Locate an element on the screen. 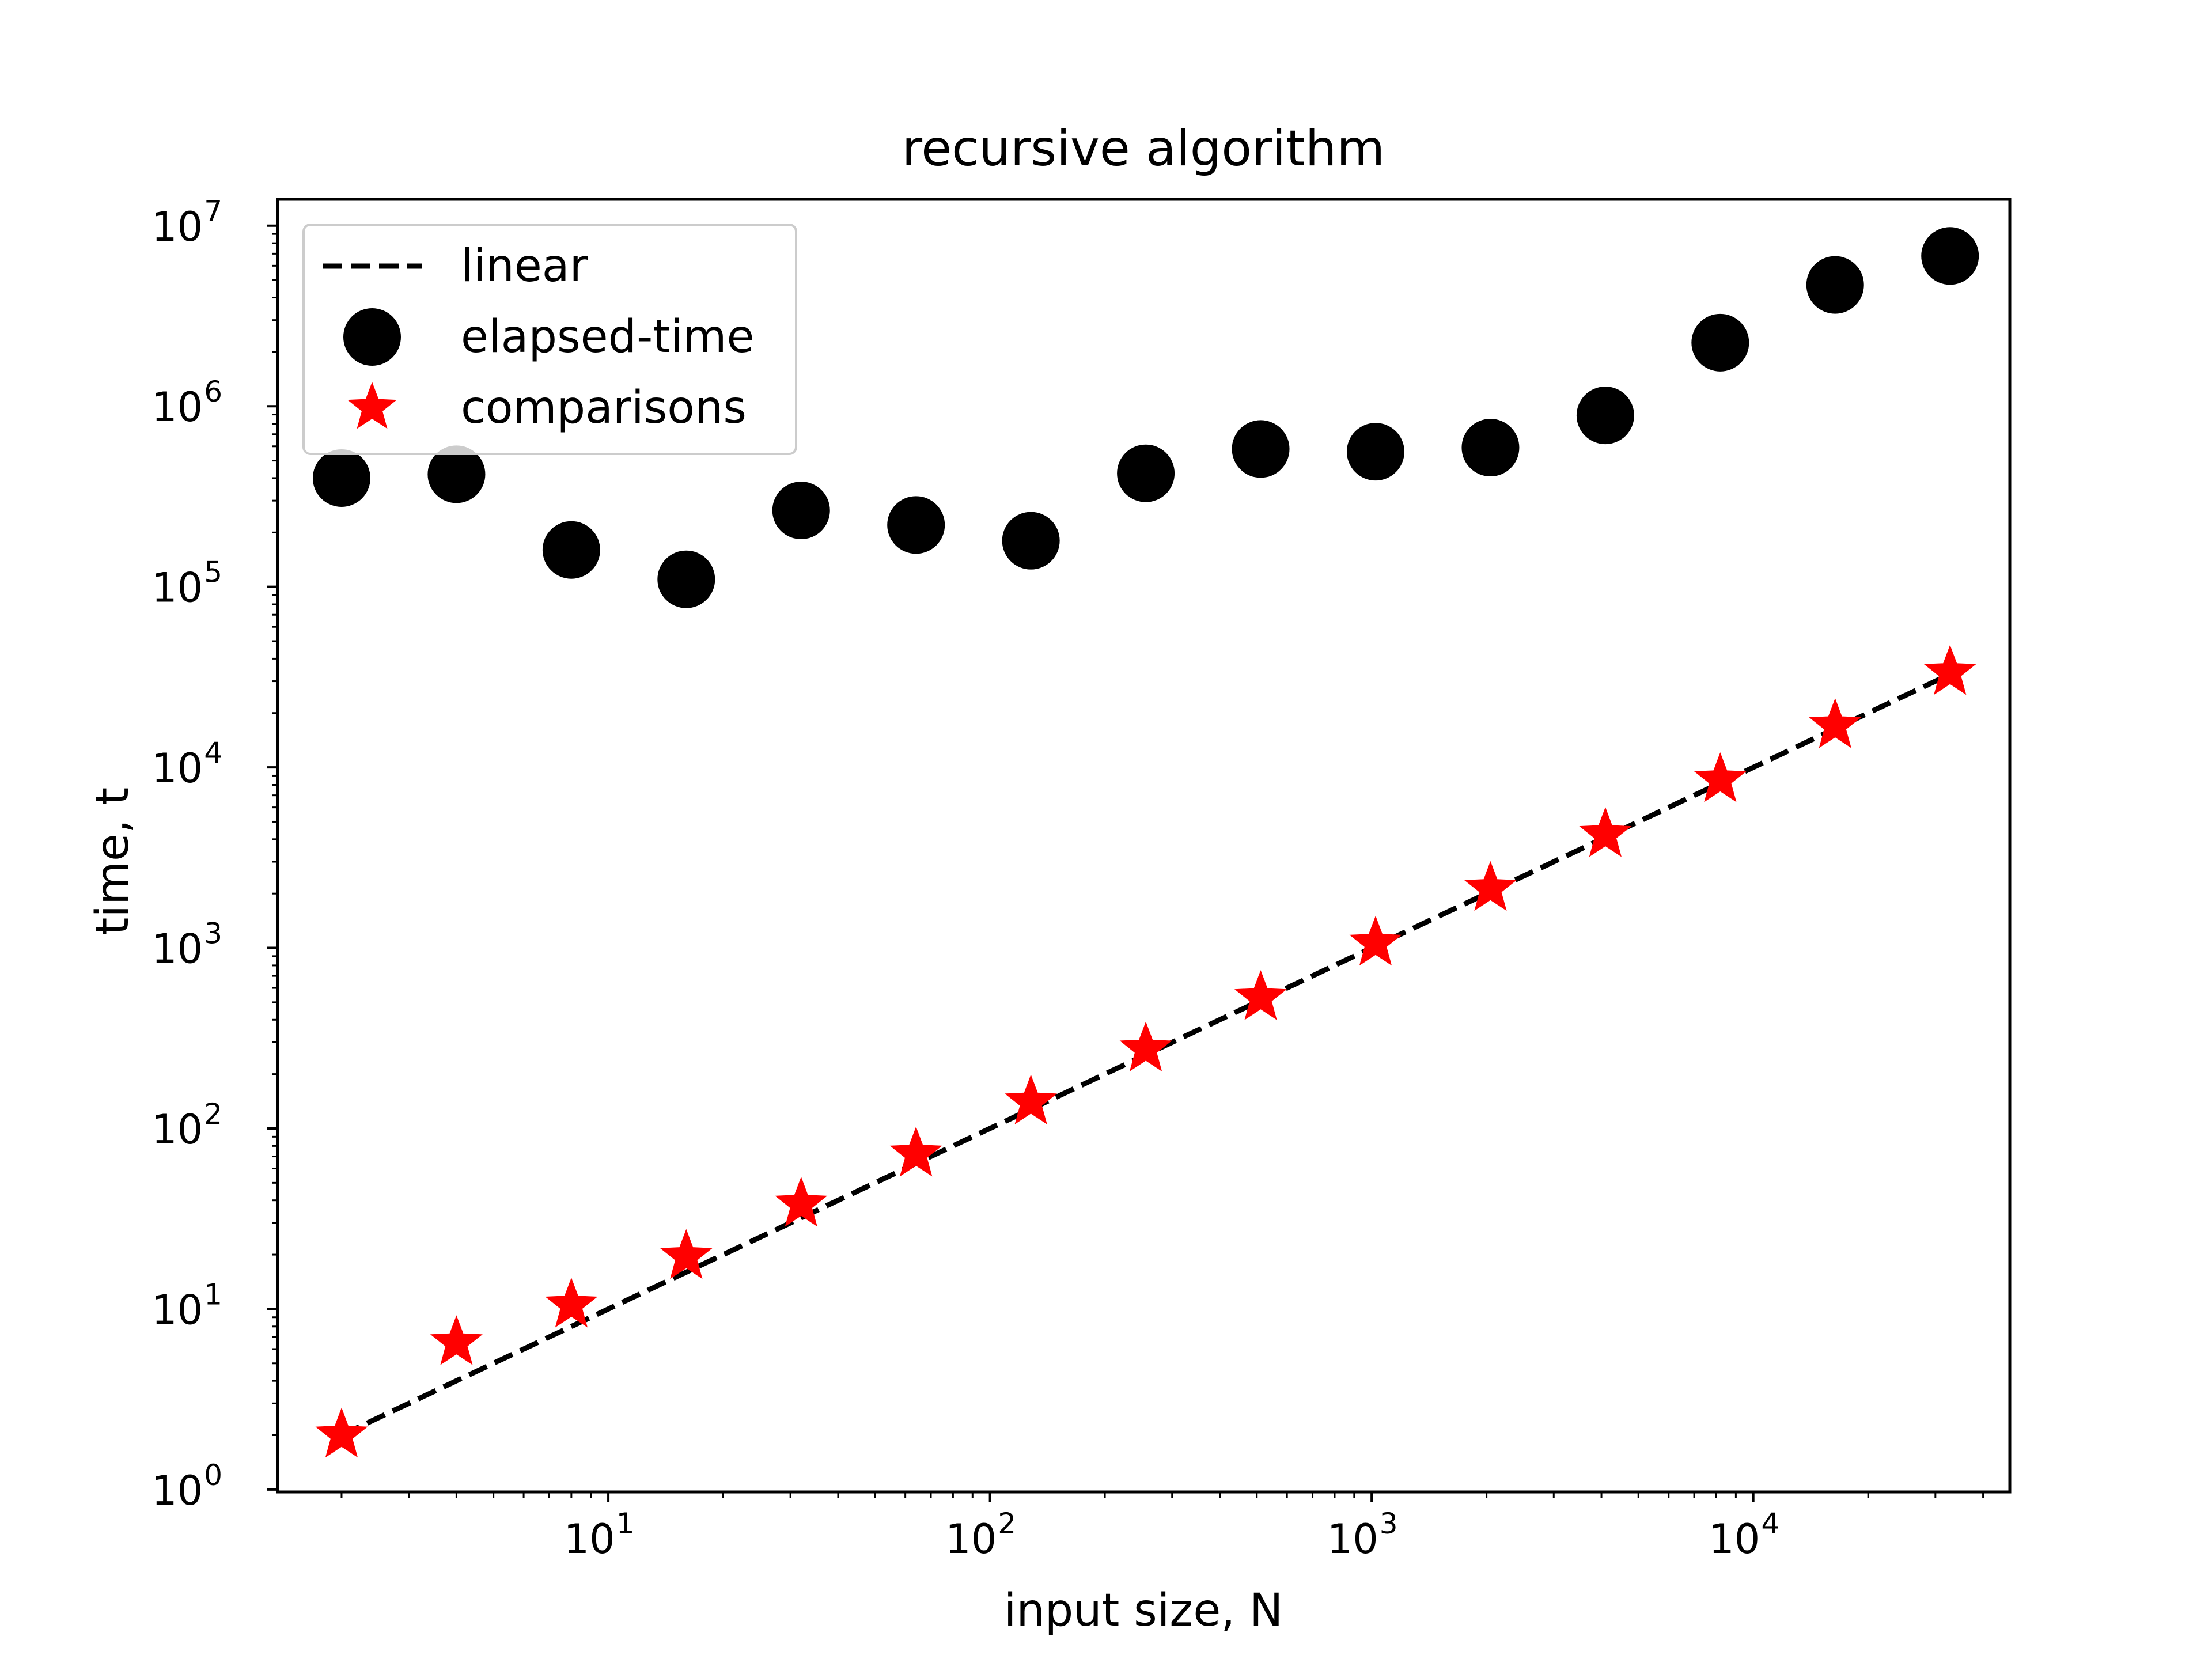  y-tick-label-exponent: 3 is located at coordinates (213, 933).